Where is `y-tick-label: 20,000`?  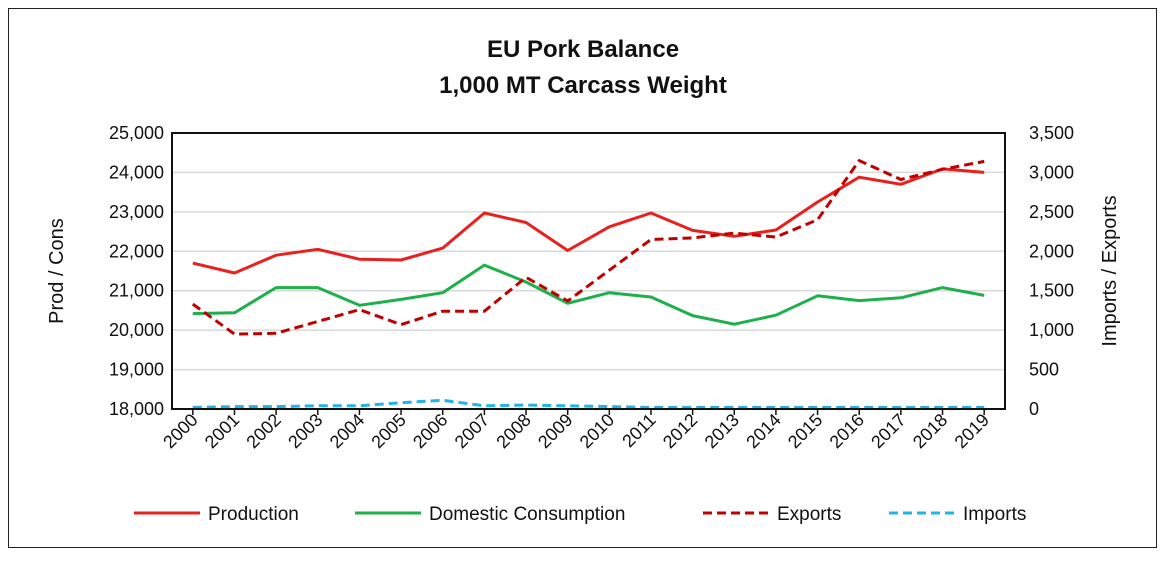
y-tick-label: 20,000 is located at coordinates (136, 330).